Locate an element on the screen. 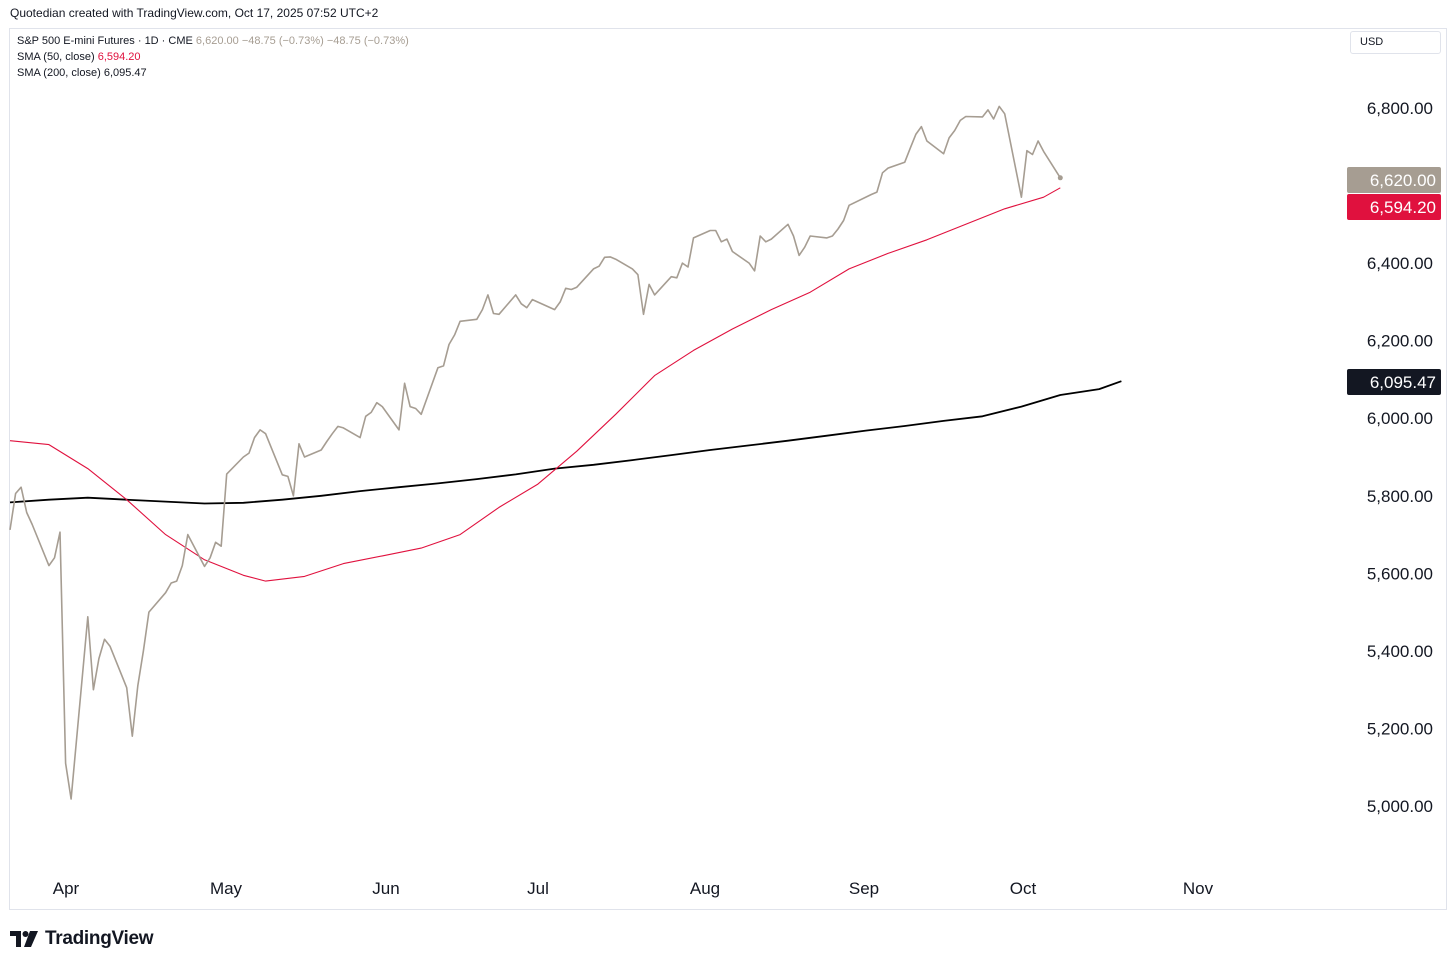 This screenshot has height=969, width=1456. y-tick-label: 6,000.00 is located at coordinates (1400, 418).